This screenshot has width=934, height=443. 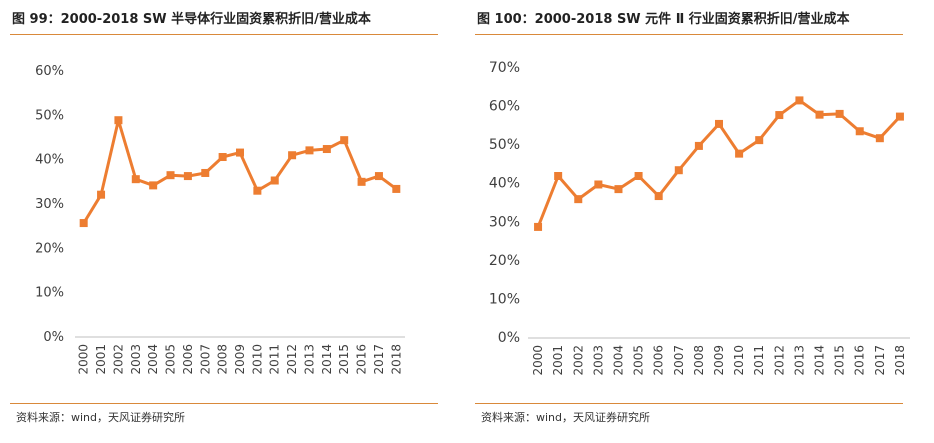 I want to click on chart-title: 图 99：2000-2018 SW 半导体行业固资累积折旧/营业成本, so click(x=191, y=19).